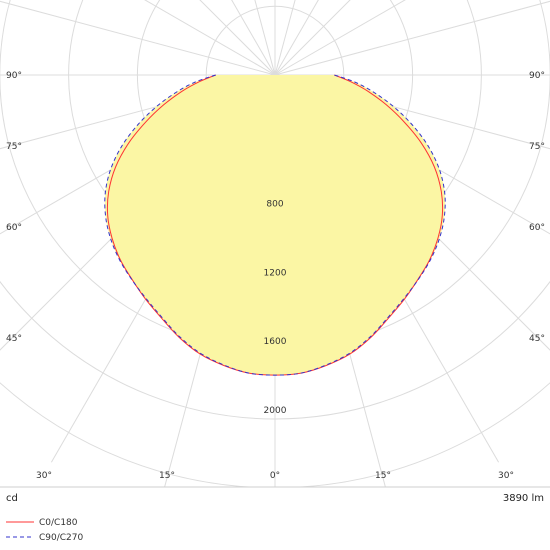 This screenshot has height=550, width=550. I want to click on angle-label-right-2: 75°, so click(537, 147).